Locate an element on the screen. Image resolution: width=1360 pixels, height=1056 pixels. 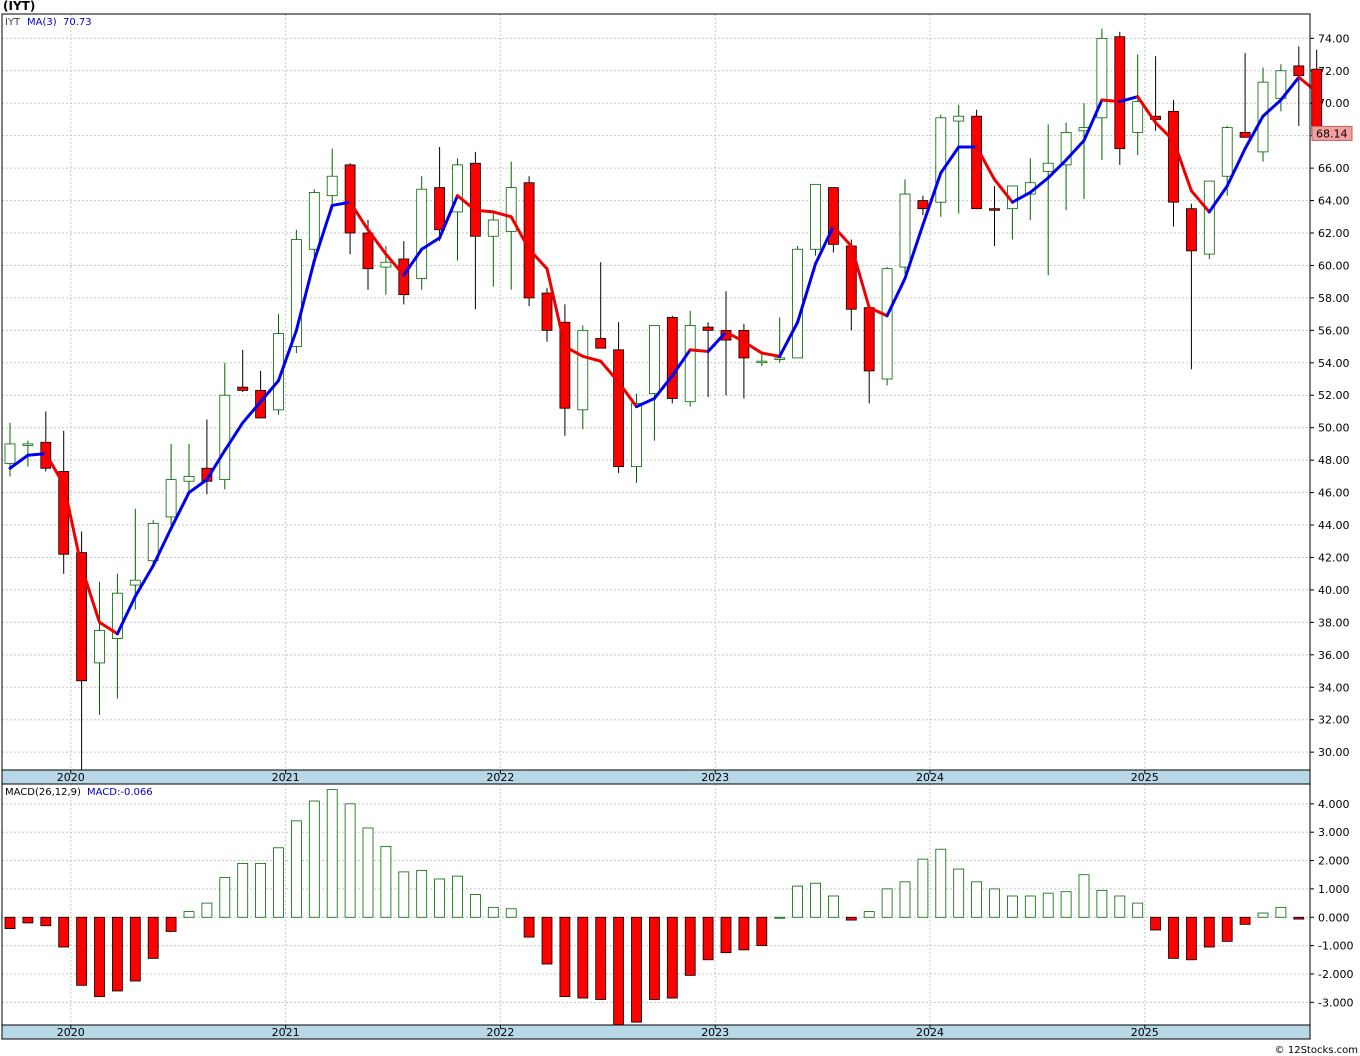
price-legend-ma-label: MA(3) is located at coordinates (42, 22).